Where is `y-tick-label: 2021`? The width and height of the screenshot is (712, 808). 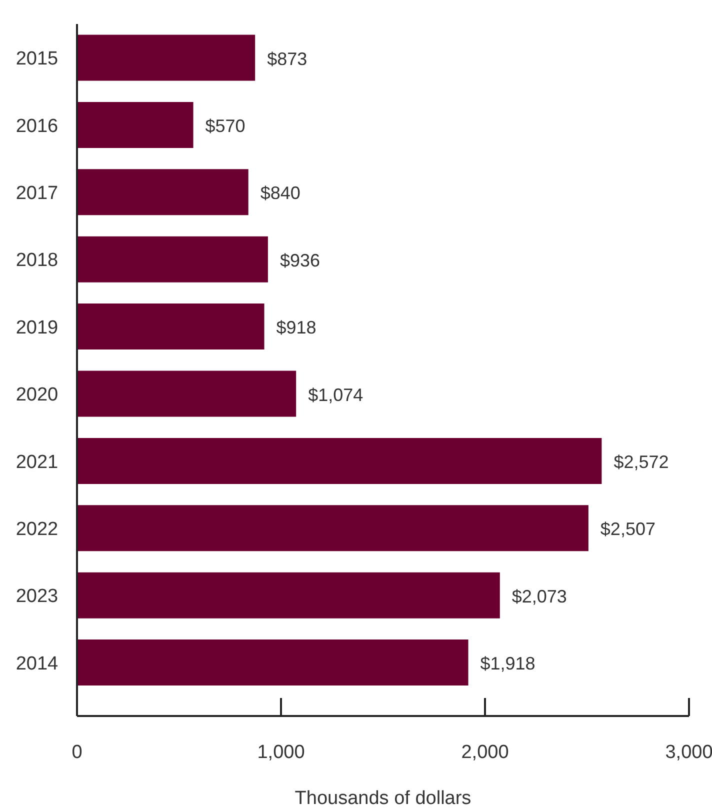 y-tick-label: 2021 is located at coordinates (37, 462).